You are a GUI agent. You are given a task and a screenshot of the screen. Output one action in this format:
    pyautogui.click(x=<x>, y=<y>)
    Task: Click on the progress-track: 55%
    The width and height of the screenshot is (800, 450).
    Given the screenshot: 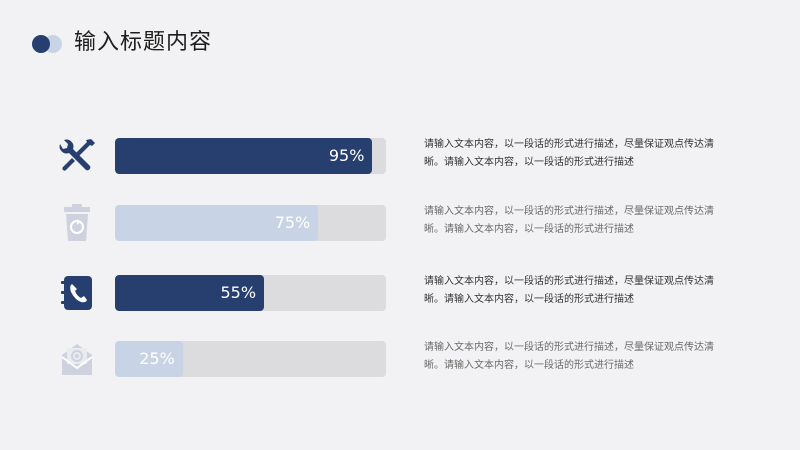 What is the action you would take?
    pyautogui.click(x=250, y=293)
    